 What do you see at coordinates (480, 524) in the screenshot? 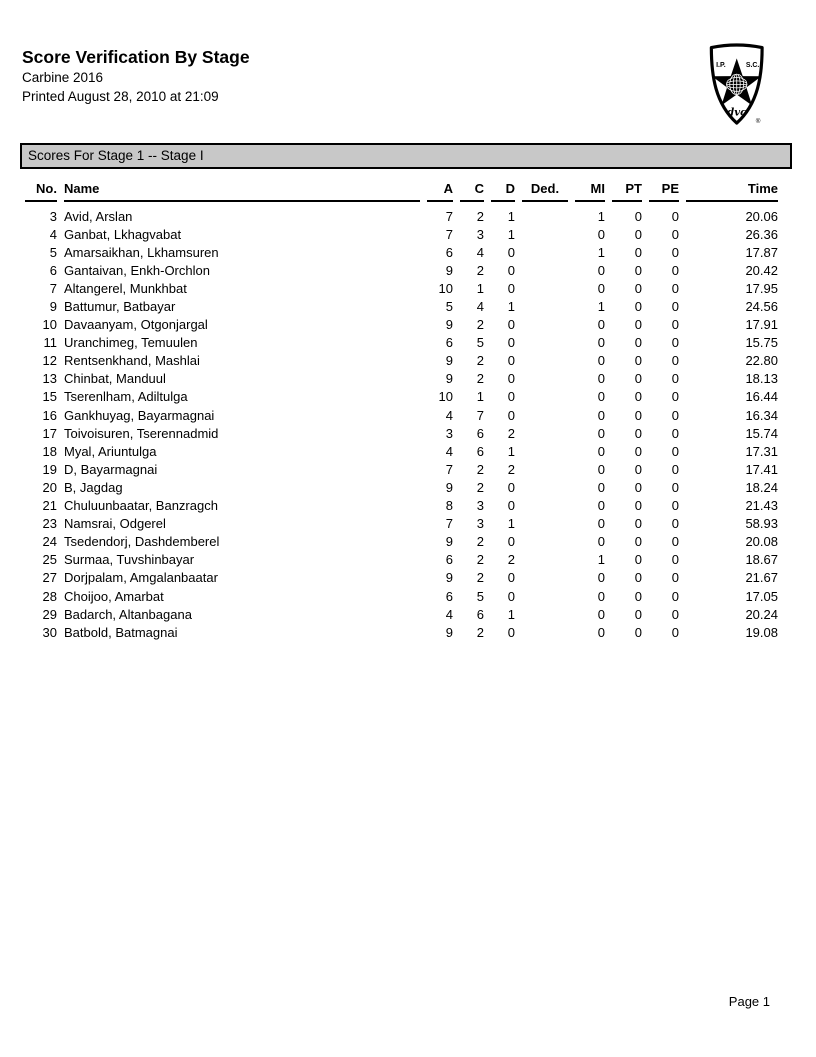
I see `cell-c: 3` at bounding box center [480, 524].